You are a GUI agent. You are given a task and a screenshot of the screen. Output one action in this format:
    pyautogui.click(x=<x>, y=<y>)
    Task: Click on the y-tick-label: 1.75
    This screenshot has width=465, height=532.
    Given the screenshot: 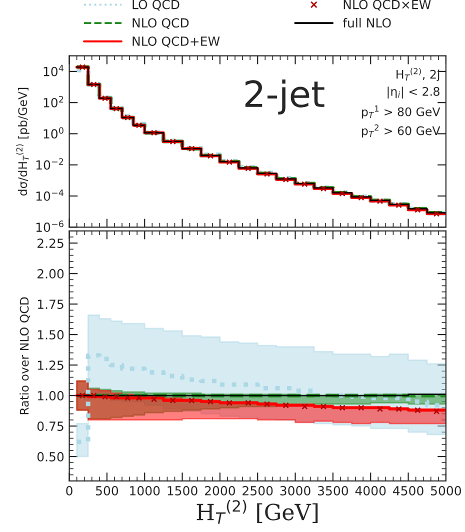 What is the action you would take?
    pyautogui.click(x=51, y=304)
    